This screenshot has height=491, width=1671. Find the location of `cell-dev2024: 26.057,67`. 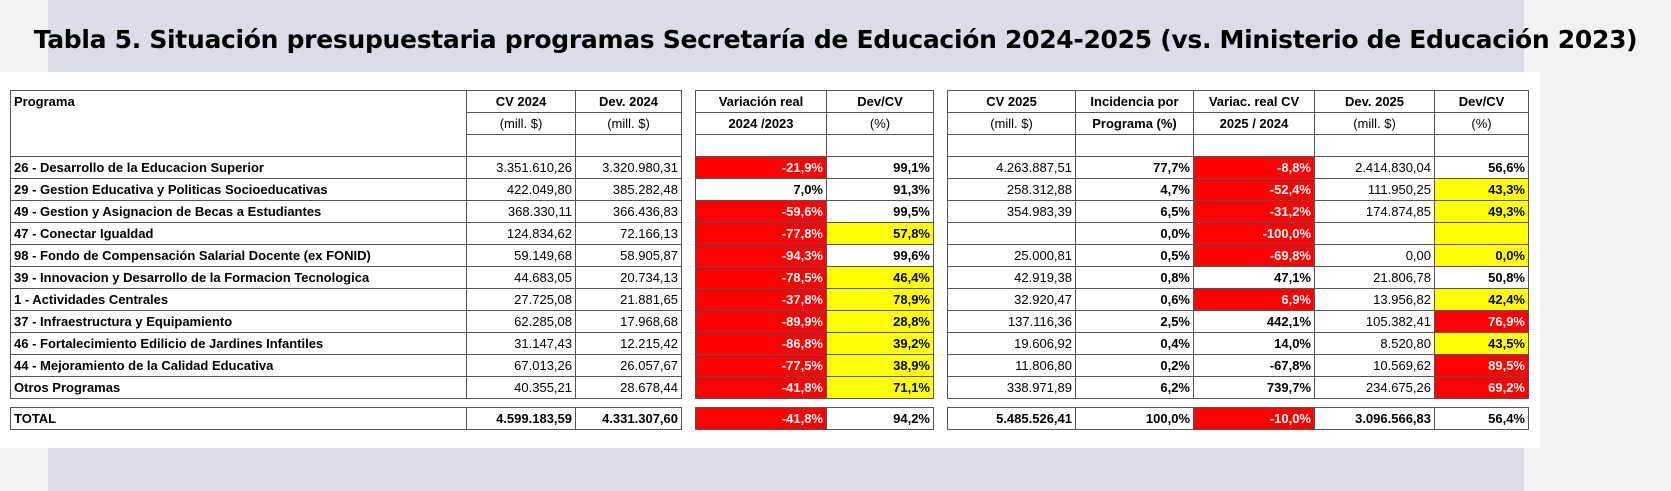

cell-dev2024: 26.057,67 is located at coordinates (628, 365).